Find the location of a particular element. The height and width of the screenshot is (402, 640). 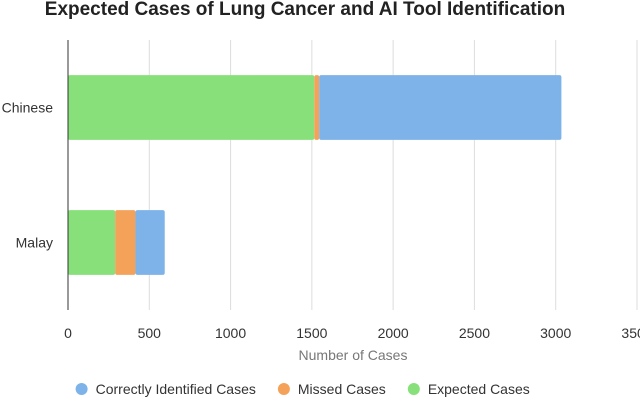

x-tick-label: 2000 is located at coordinates (393, 333).